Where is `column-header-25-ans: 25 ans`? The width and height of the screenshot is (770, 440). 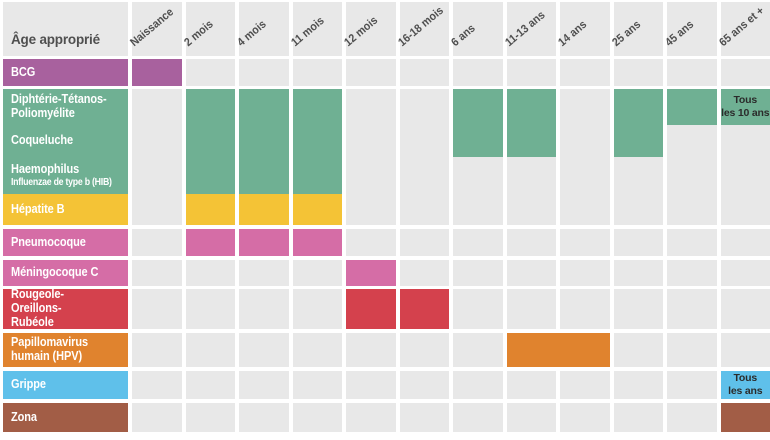
column-header-25-ans: 25 ans is located at coordinates (636, 29).